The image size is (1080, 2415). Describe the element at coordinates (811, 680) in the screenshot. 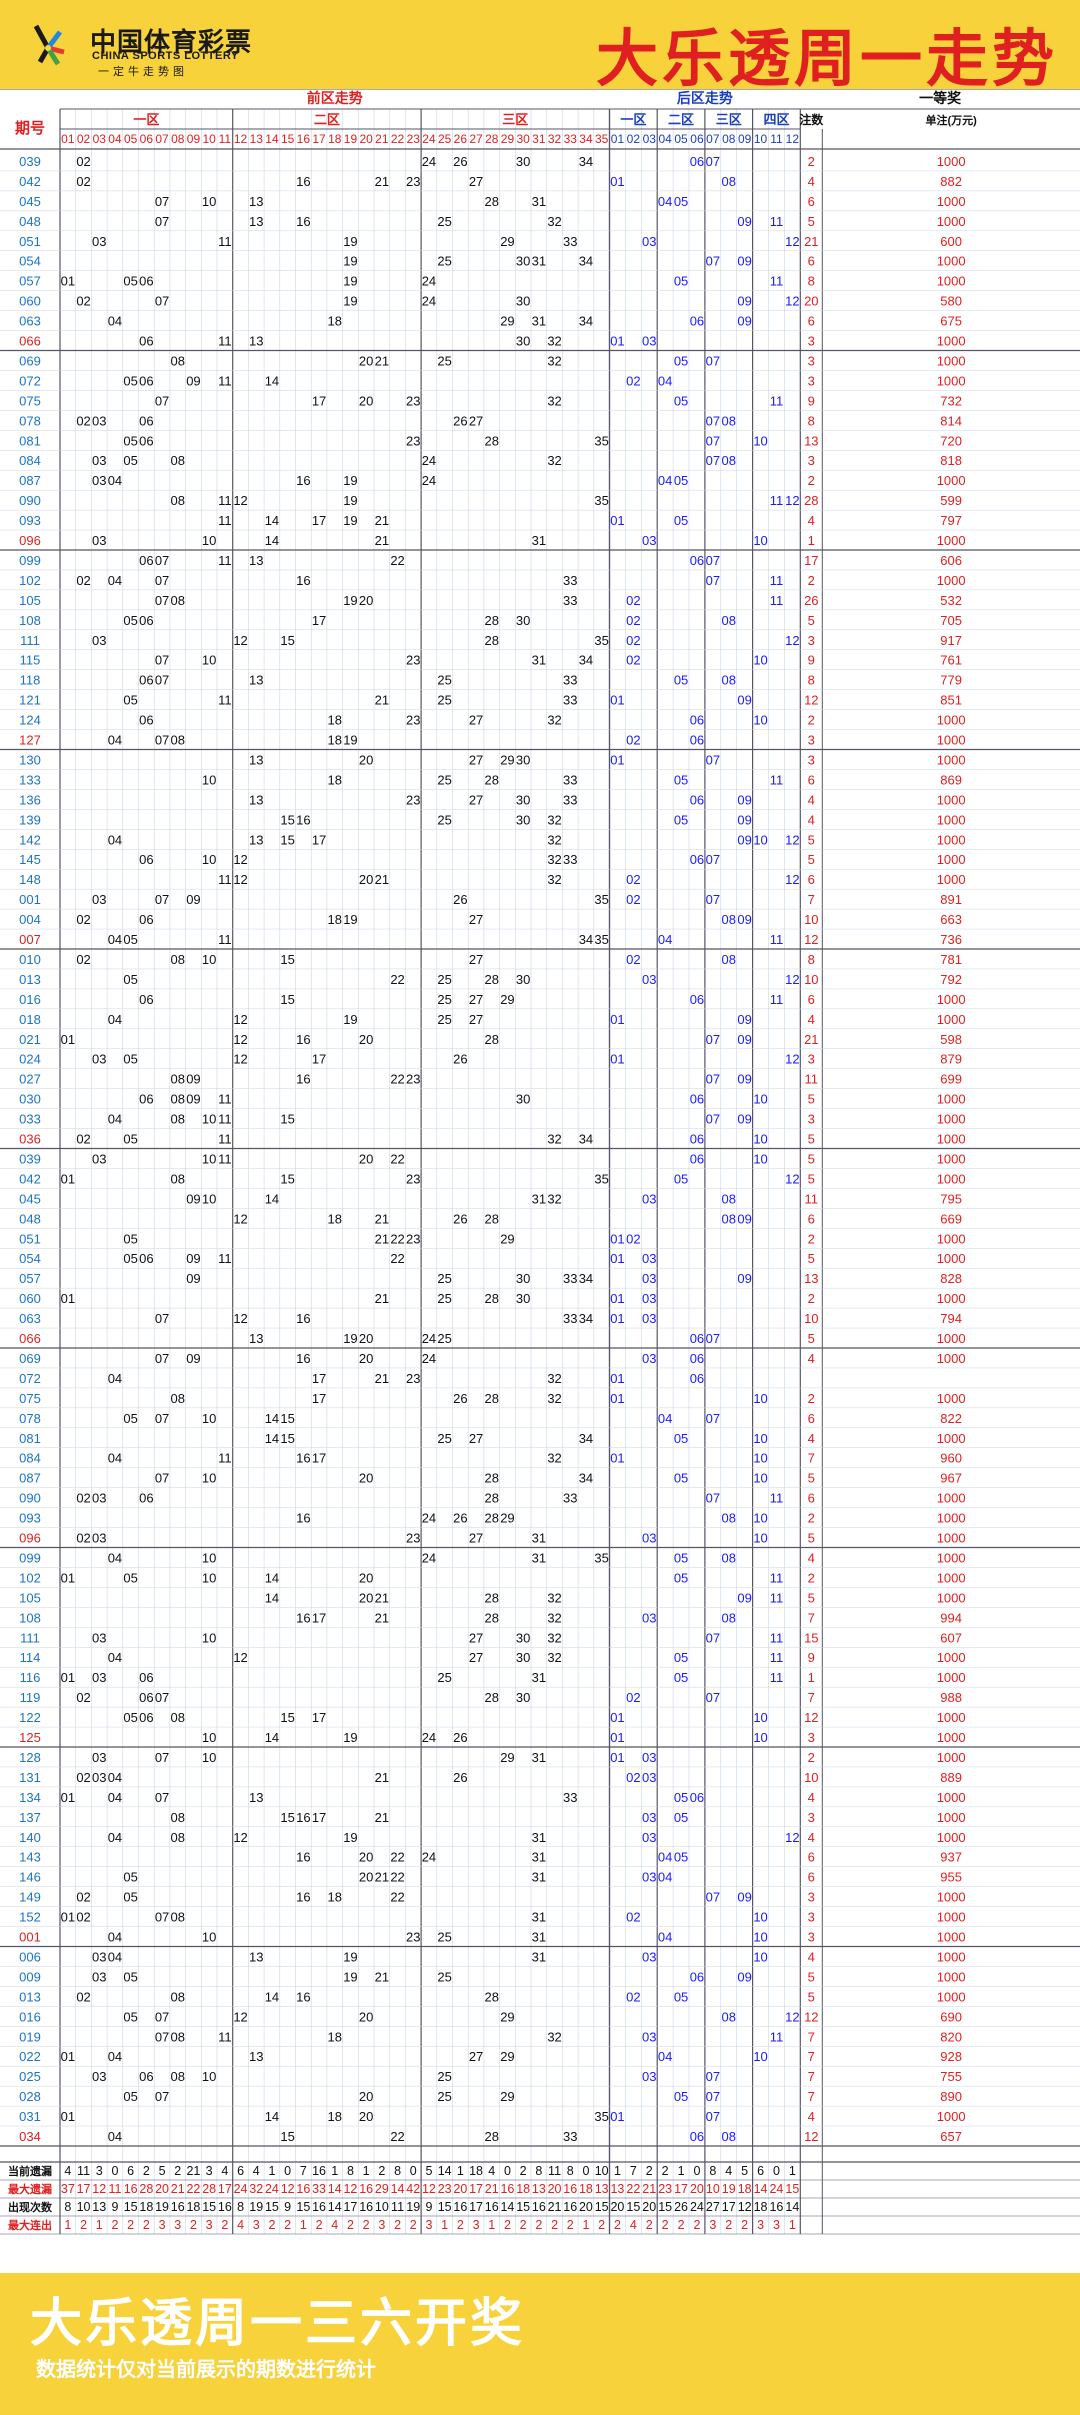

I see `prize-count-mark: 8` at that location.